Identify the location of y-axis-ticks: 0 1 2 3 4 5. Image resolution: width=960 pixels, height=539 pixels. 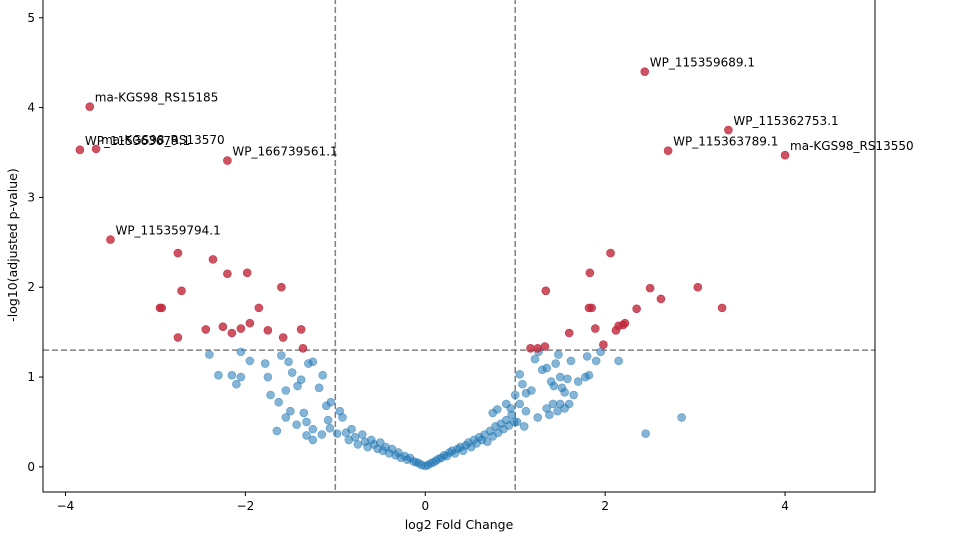
(35, 242).